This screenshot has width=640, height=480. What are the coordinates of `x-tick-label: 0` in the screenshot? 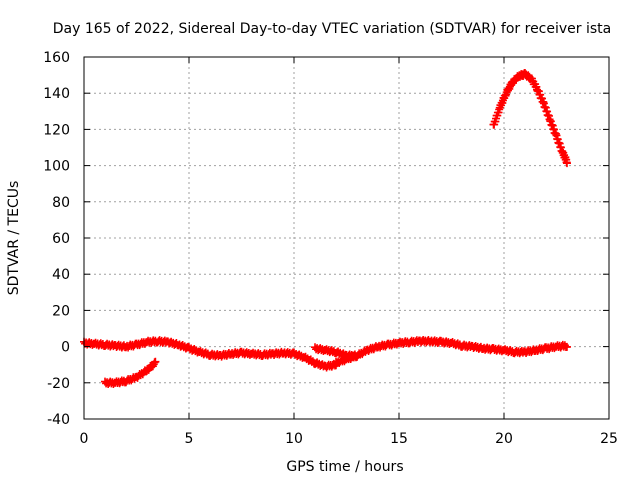 It's located at (84, 439).